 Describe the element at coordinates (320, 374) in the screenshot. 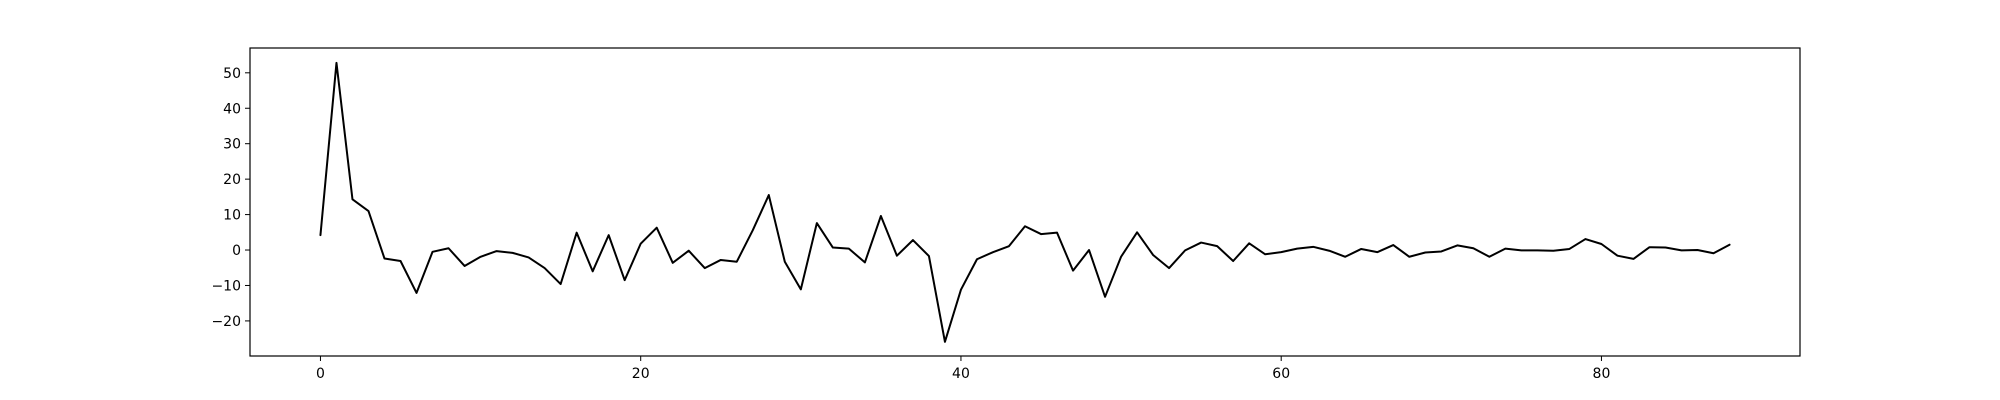

I see `x-tick-label: 0` at that location.